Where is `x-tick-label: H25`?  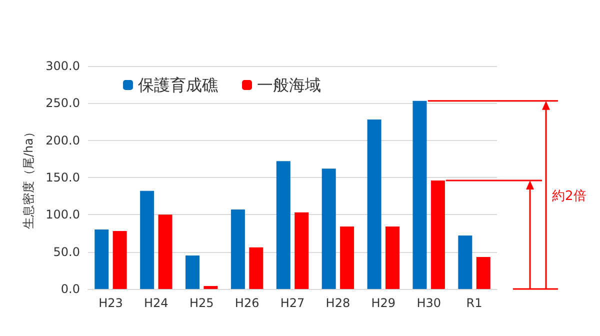 x-tick-label: H25 is located at coordinates (201, 303).